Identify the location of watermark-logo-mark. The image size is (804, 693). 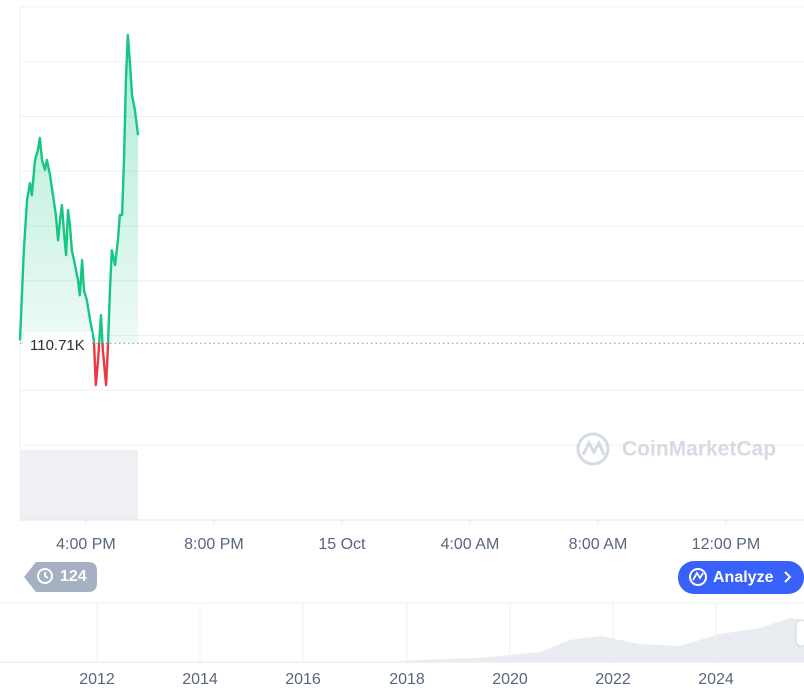
(593, 447).